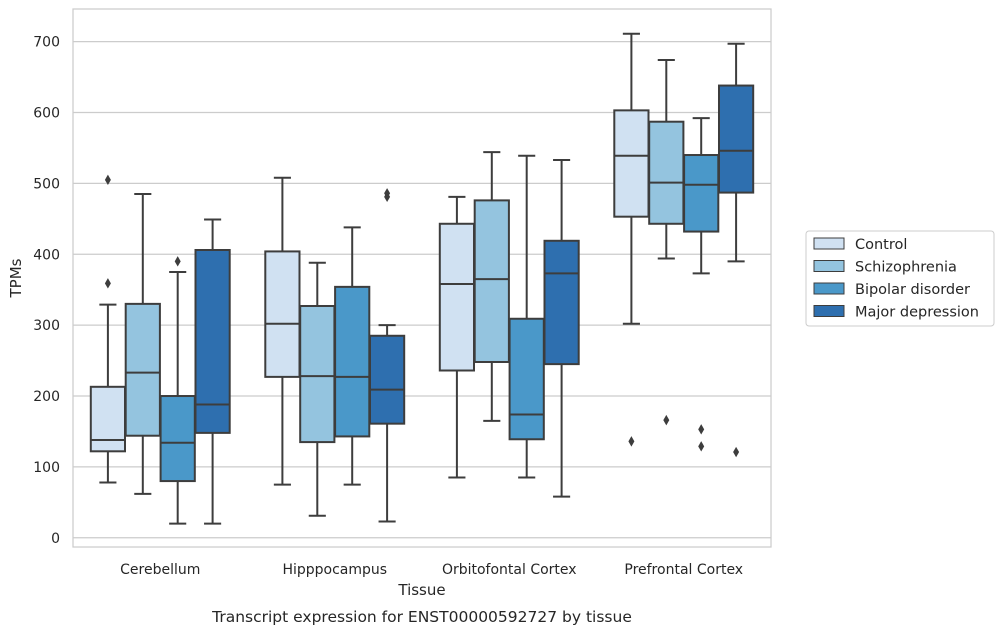  Describe the element at coordinates (421, 590) in the screenshot. I see `x-axis-label: Tissue` at that location.